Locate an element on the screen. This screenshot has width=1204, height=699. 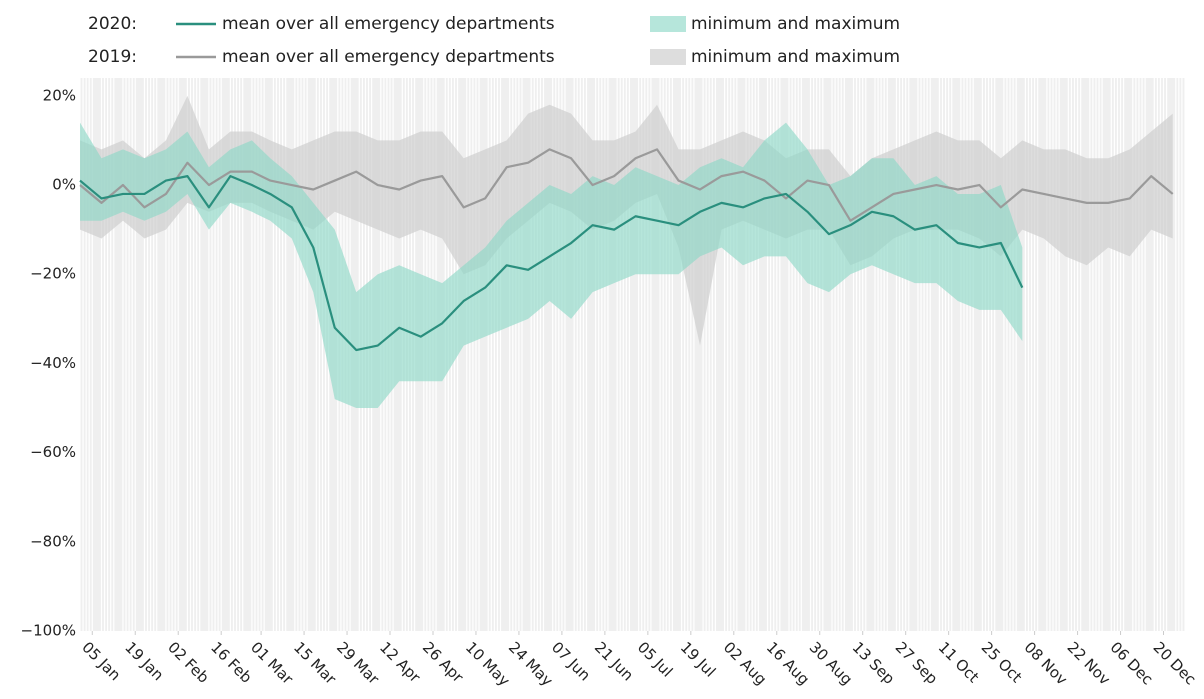
y-tick-label: −80% is located at coordinates (53, 541).